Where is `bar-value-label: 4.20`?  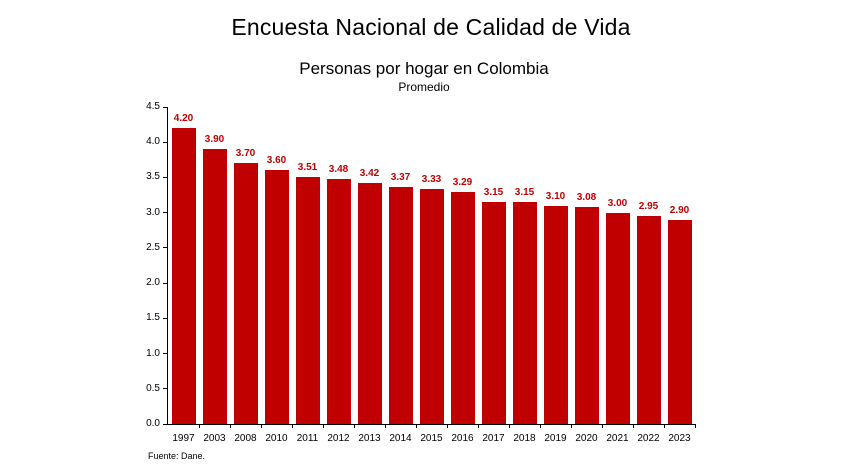
bar-value-label: 4.20 is located at coordinates (183, 119).